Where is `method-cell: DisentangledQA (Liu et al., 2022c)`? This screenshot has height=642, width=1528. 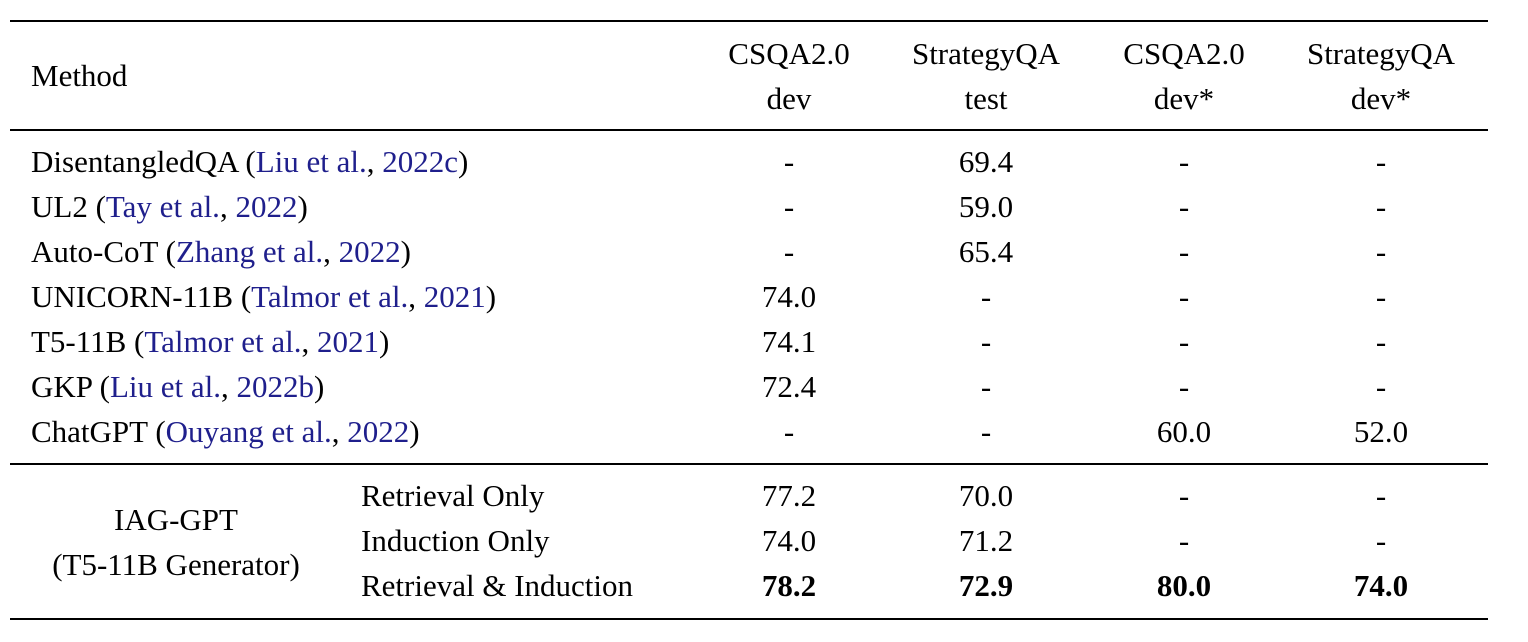 method-cell: DisentangledQA (Liu et al., 2022c) is located at coordinates (249, 162).